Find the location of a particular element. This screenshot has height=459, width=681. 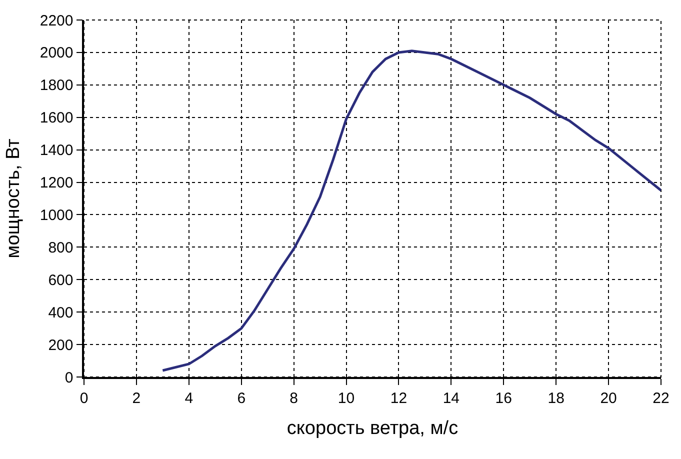

x-tick-label: 12 is located at coordinates (399, 398).